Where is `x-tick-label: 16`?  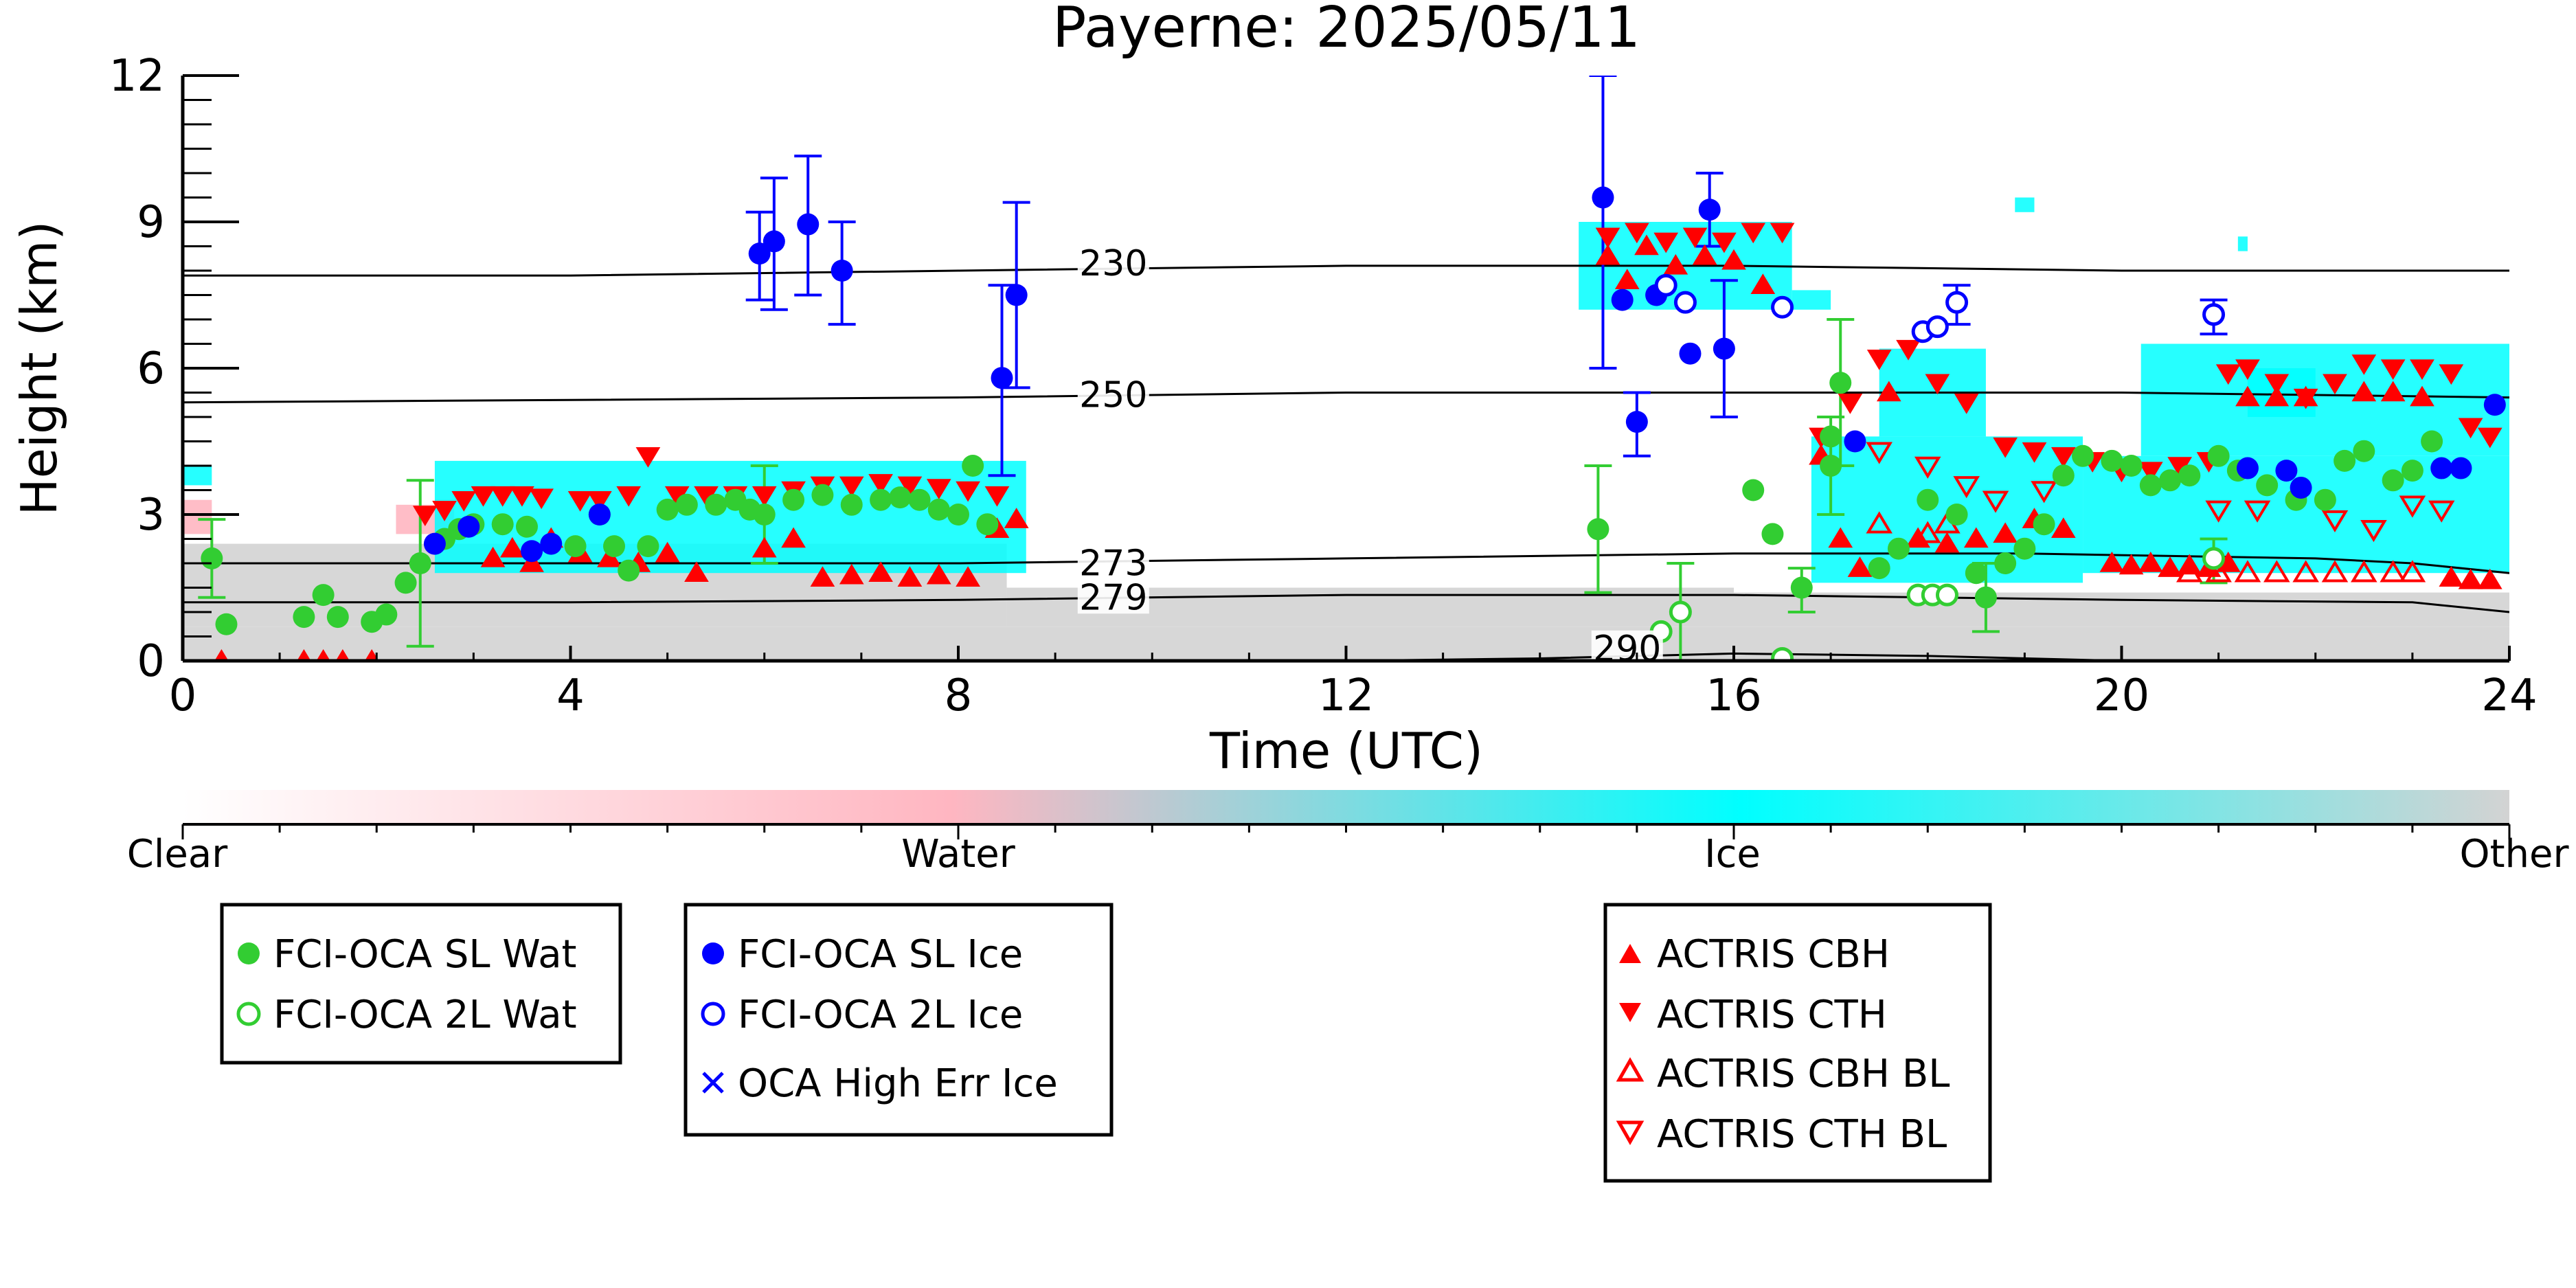
x-tick-label: 16 is located at coordinates (1733, 695).